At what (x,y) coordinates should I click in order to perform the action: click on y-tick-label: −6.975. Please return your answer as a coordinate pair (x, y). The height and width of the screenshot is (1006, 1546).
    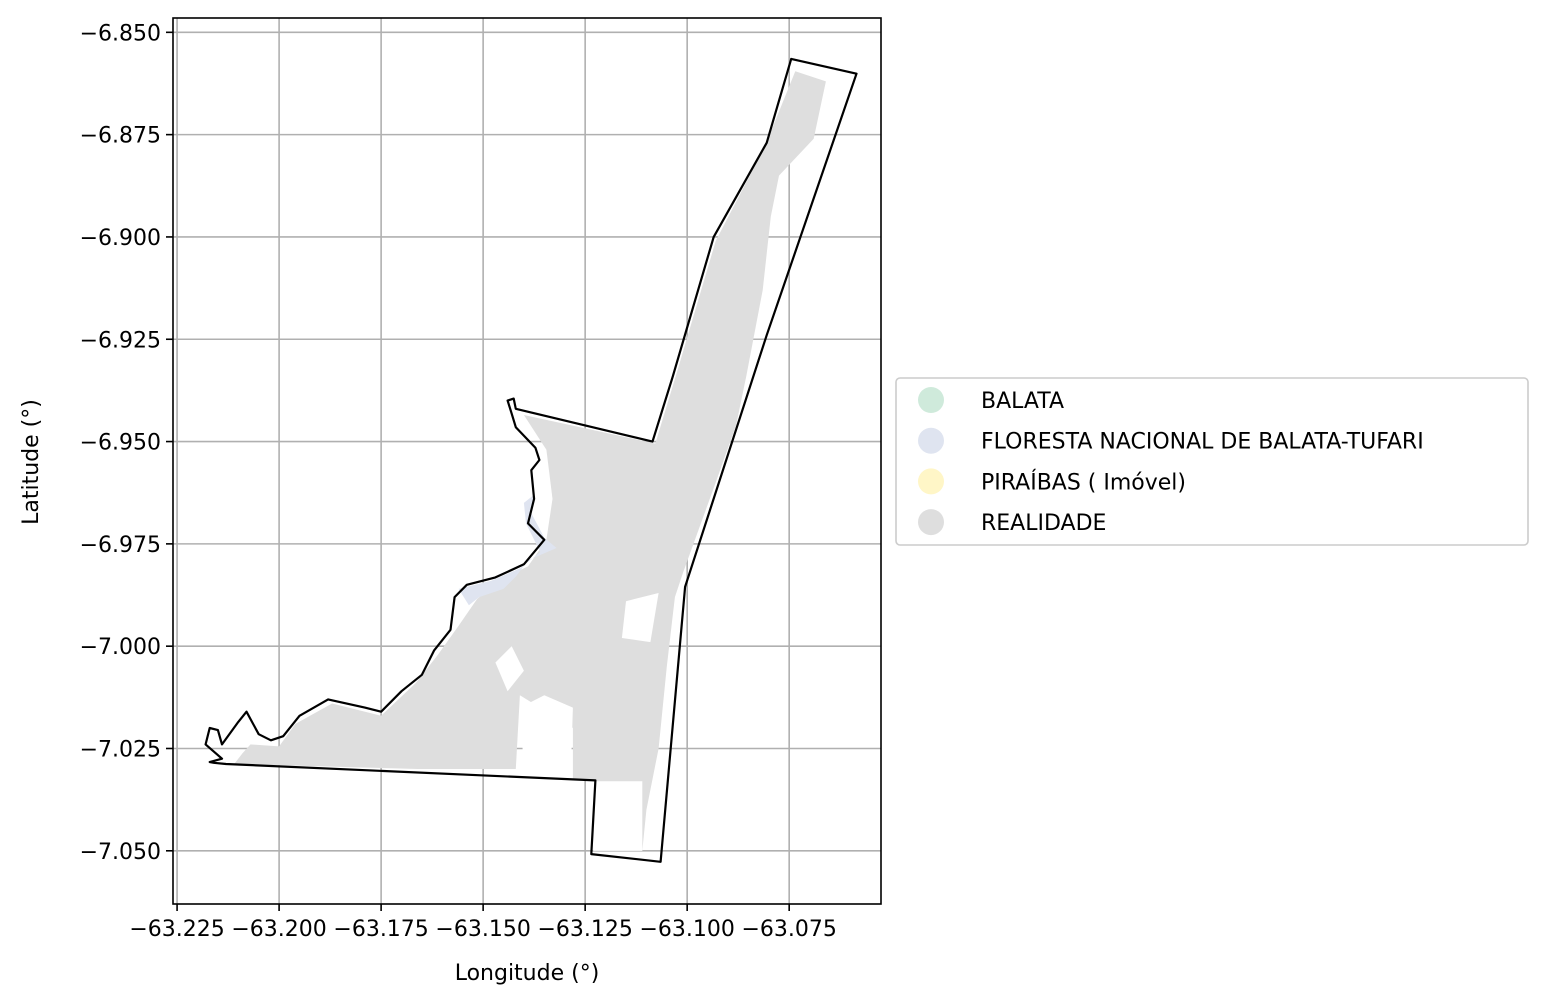
    Looking at the image, I should click on (120, 545).